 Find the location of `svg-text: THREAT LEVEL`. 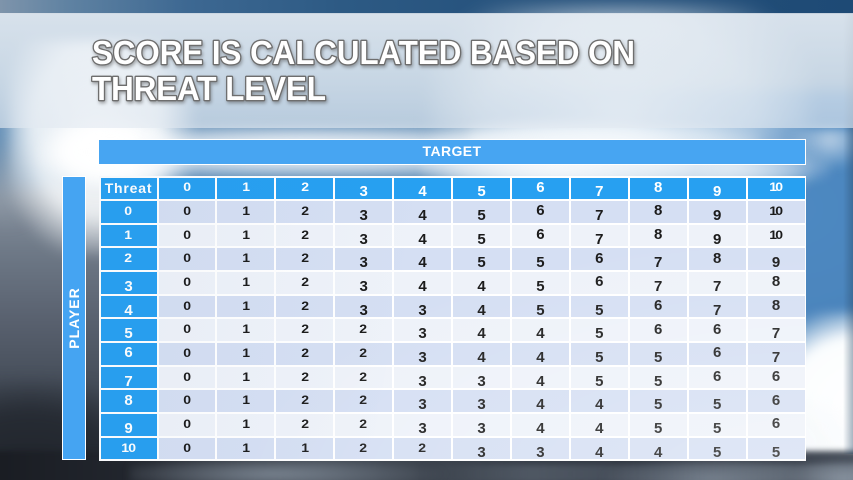

svg-text: THREAT LEVEL is located at coordinates (209, 88).